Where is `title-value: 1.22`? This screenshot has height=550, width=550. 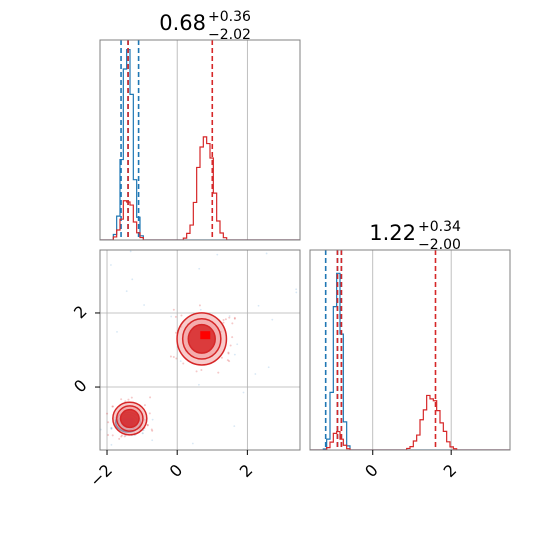 title-value: 1.22 is located at coordinates (392, 233).